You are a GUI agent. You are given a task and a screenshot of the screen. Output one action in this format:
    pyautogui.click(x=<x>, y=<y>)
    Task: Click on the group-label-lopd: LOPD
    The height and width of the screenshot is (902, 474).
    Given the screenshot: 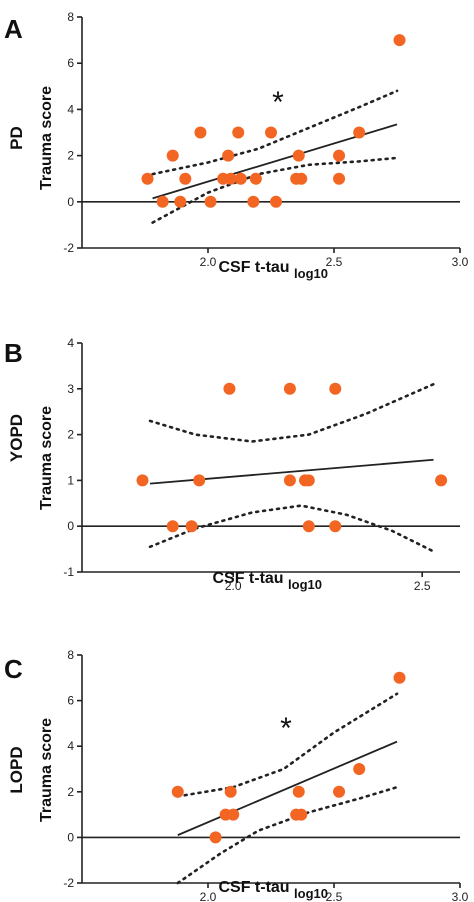 What is the action you would take?
    pyautogui.click(x=16, y=769)
    